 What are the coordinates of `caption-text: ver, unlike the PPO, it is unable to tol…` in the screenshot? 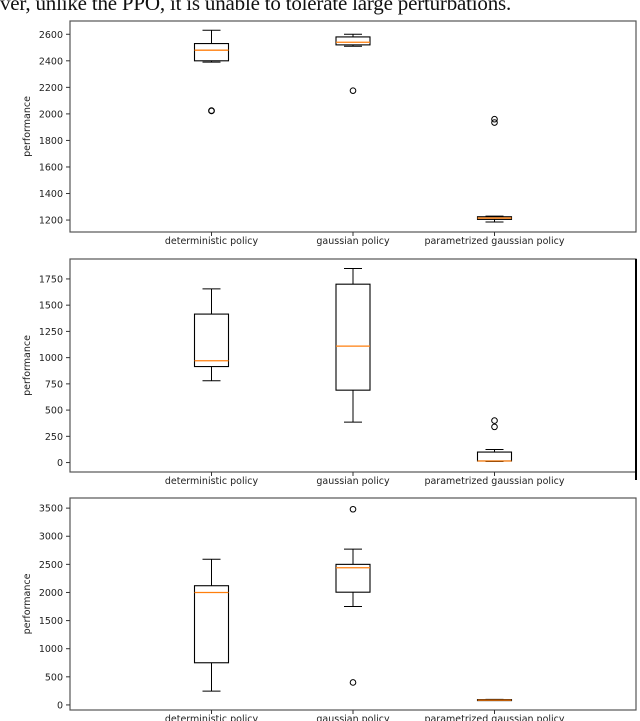 It's located at (256, 7).